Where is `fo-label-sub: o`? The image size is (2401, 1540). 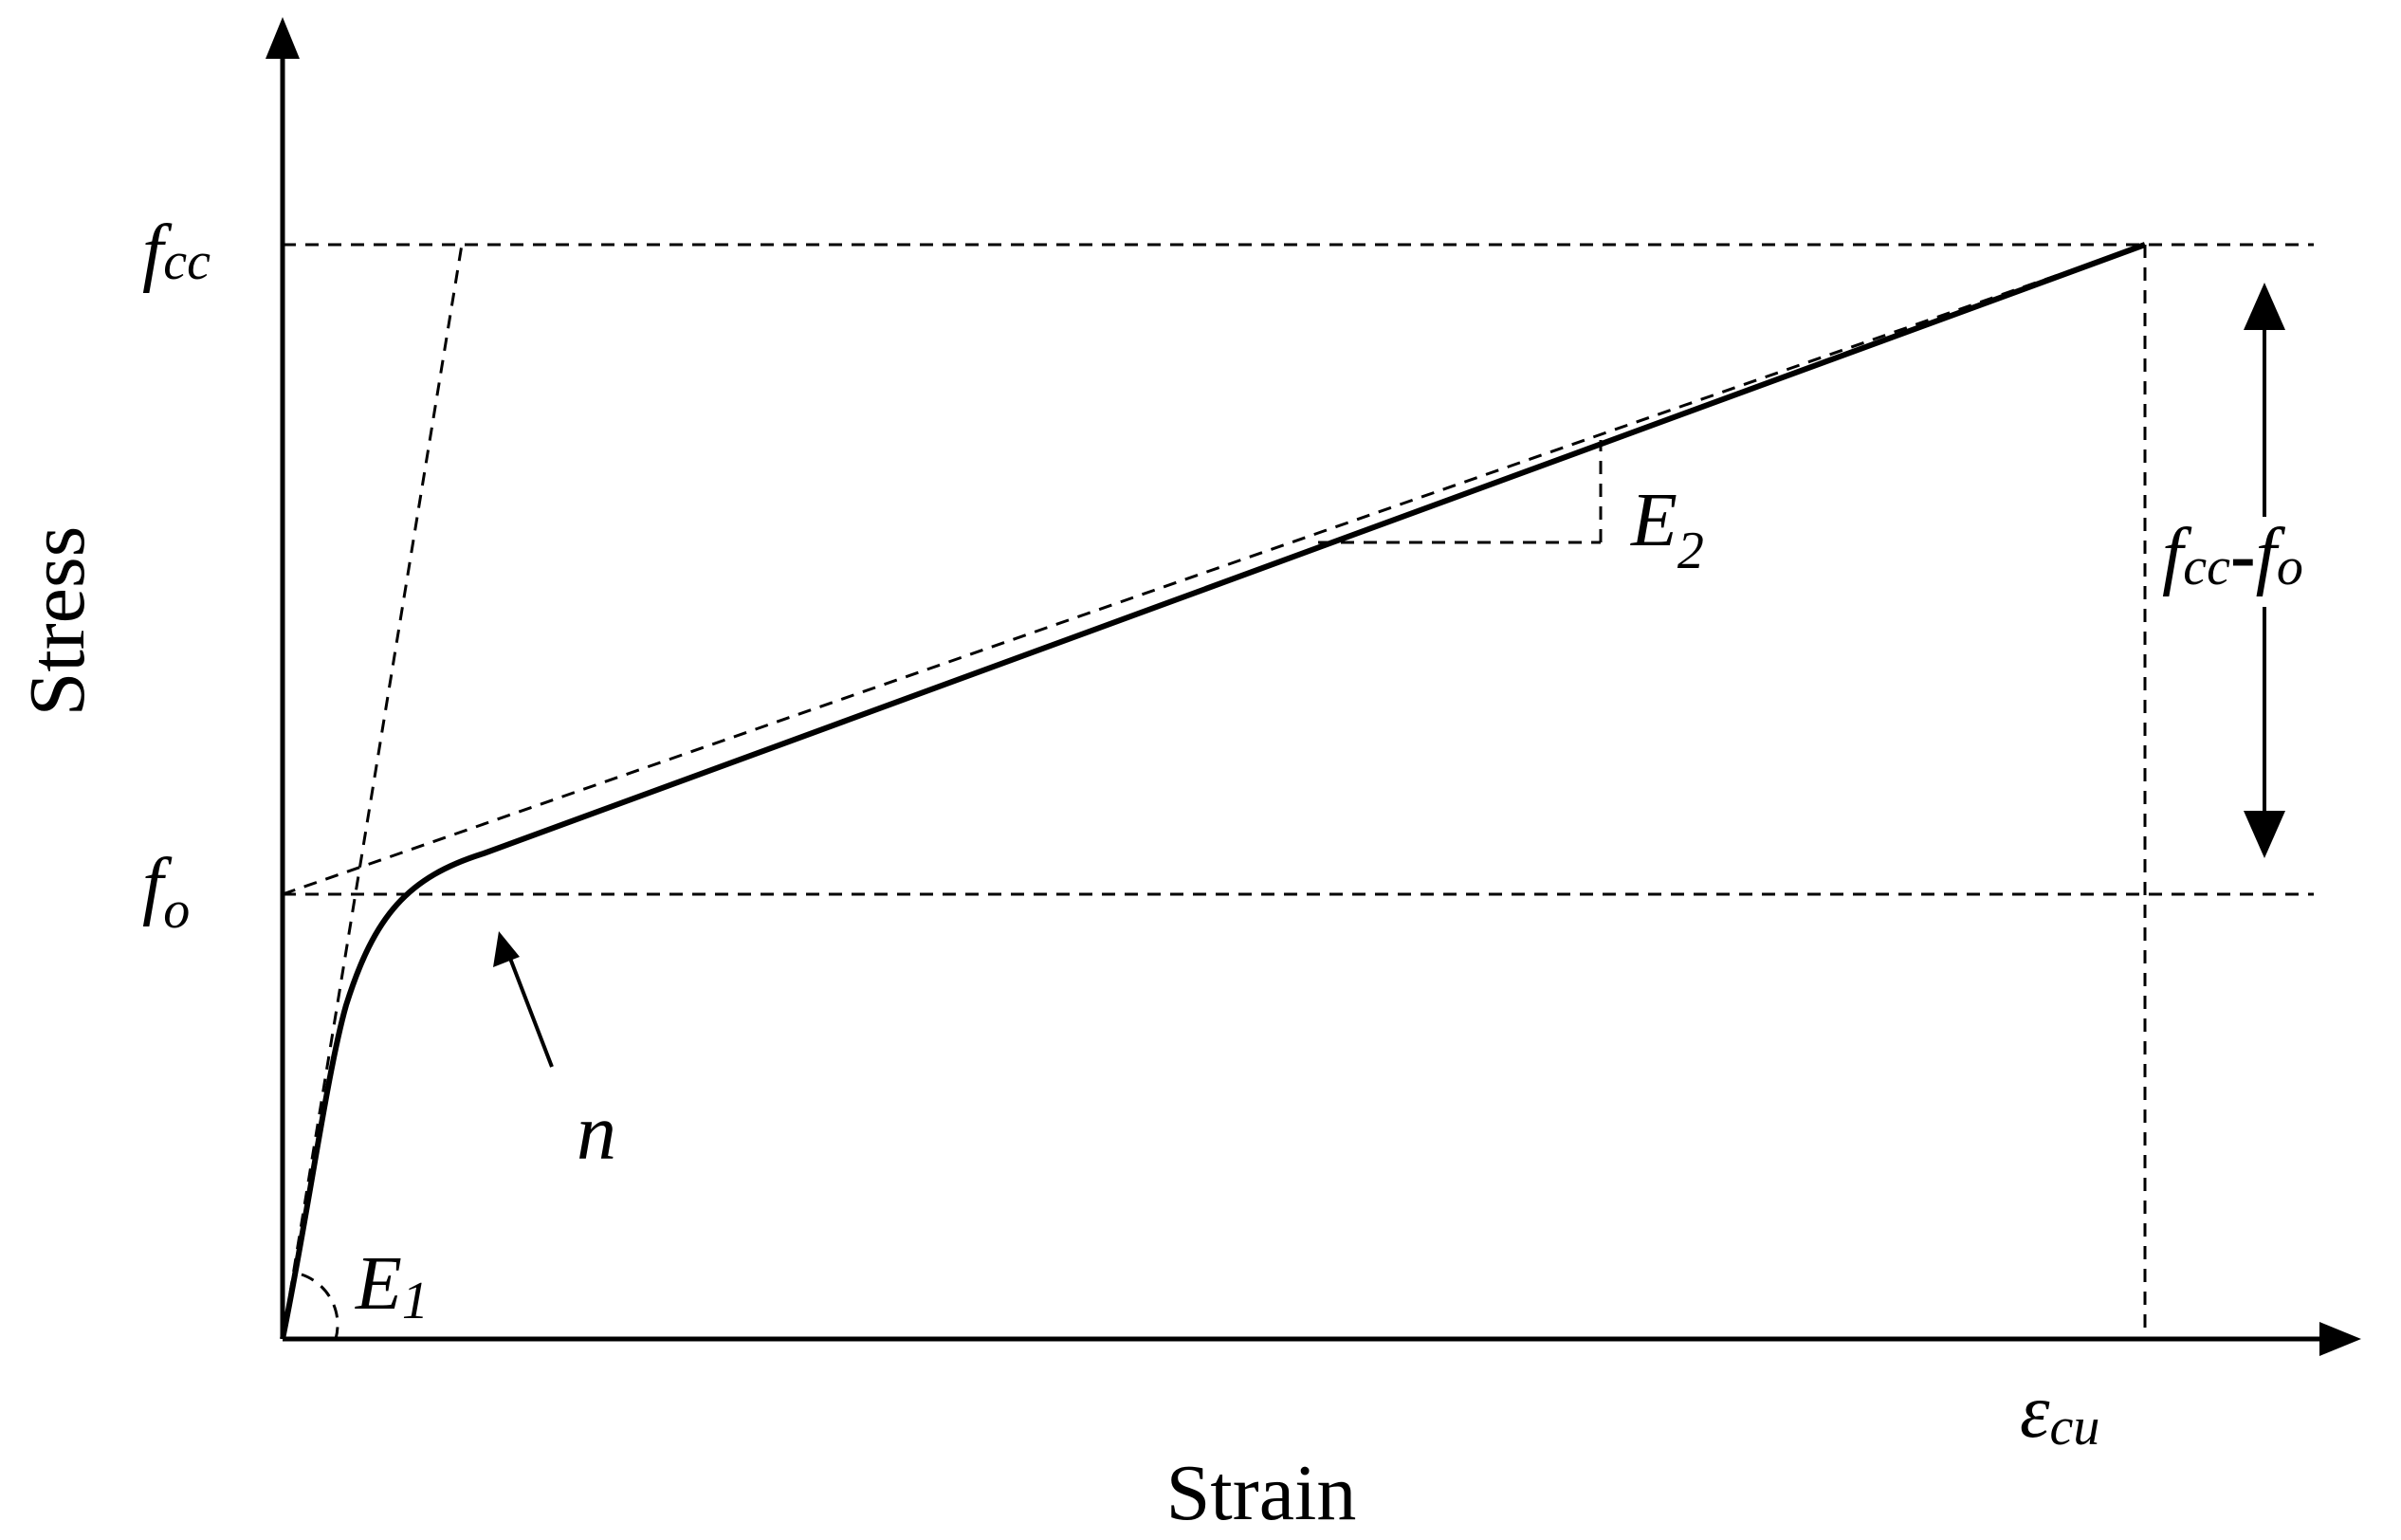 fo-label-sub: o is located at coordinates (177, 910).